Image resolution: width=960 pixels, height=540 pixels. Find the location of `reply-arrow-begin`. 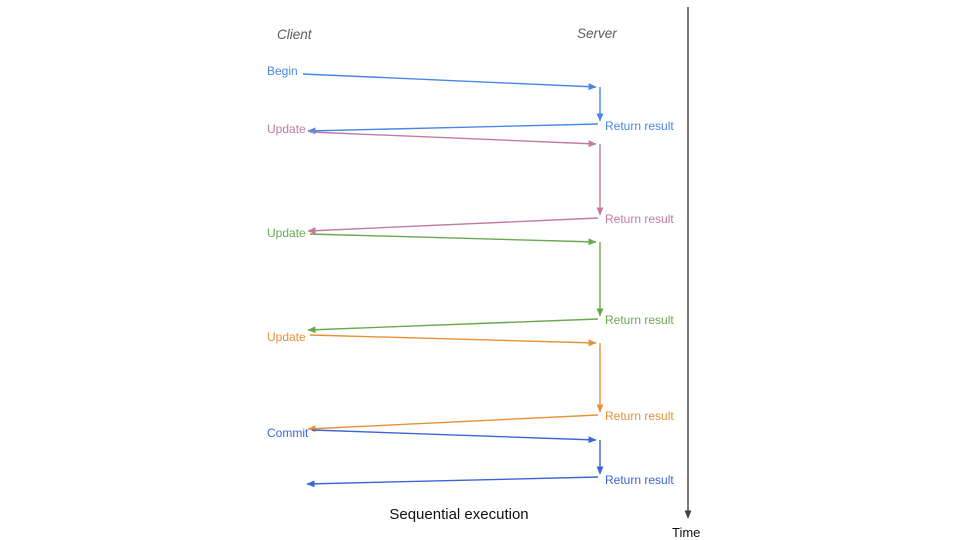

reply-arrow-begin is located at coordinates (453, 129).